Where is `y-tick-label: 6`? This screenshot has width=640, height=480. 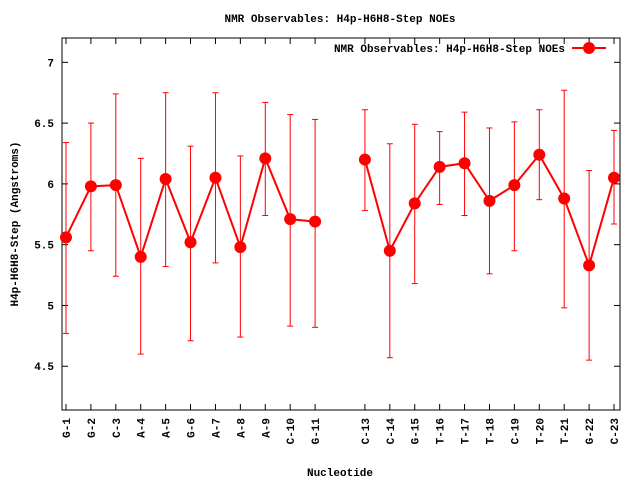 y-tick-label: 6 is located at coordinates (50, 186).